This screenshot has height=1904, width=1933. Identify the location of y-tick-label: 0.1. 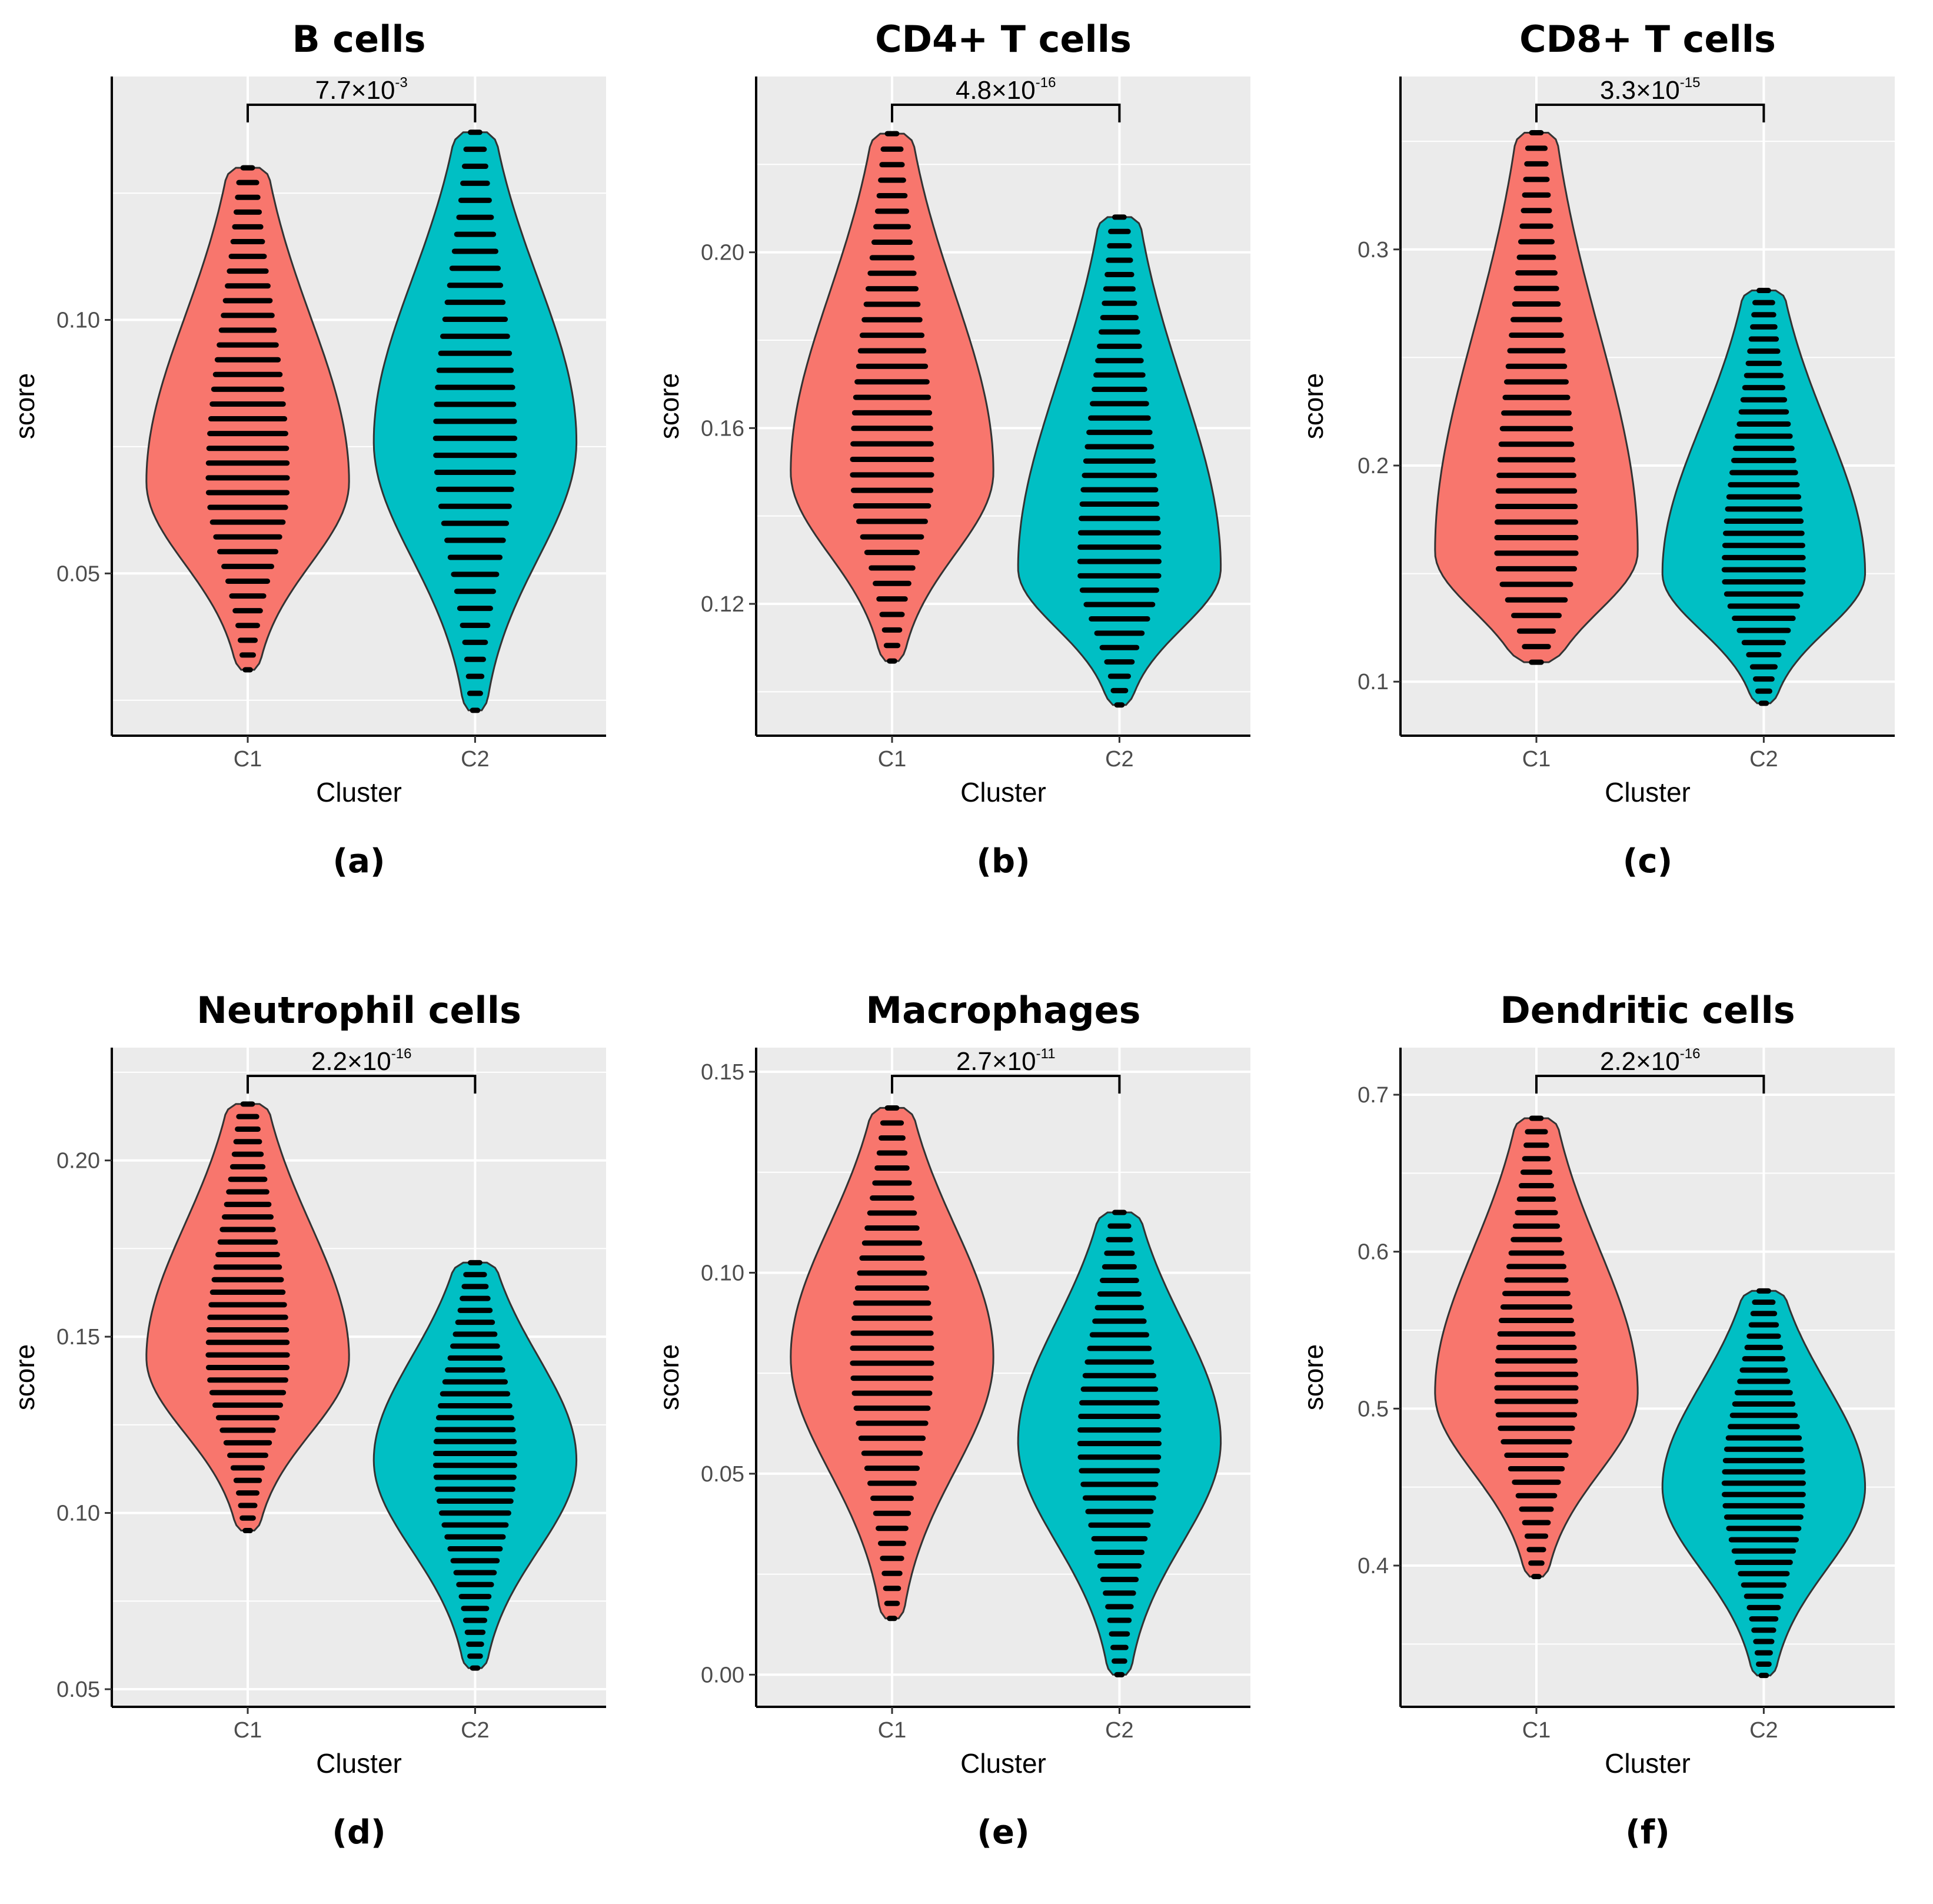
(1373, 682).